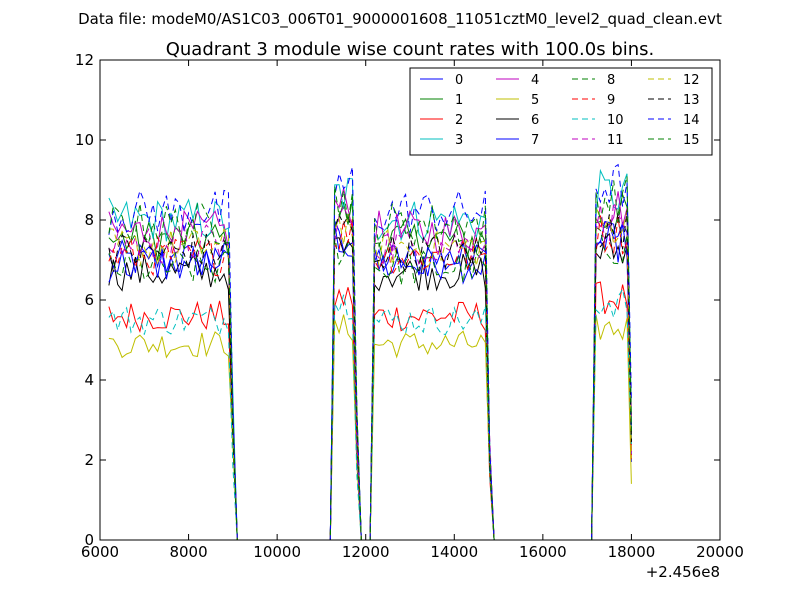 The height and width of the screenshot is (600, 800). I want to click on x-tick-label: 20000, so click(720, 552).